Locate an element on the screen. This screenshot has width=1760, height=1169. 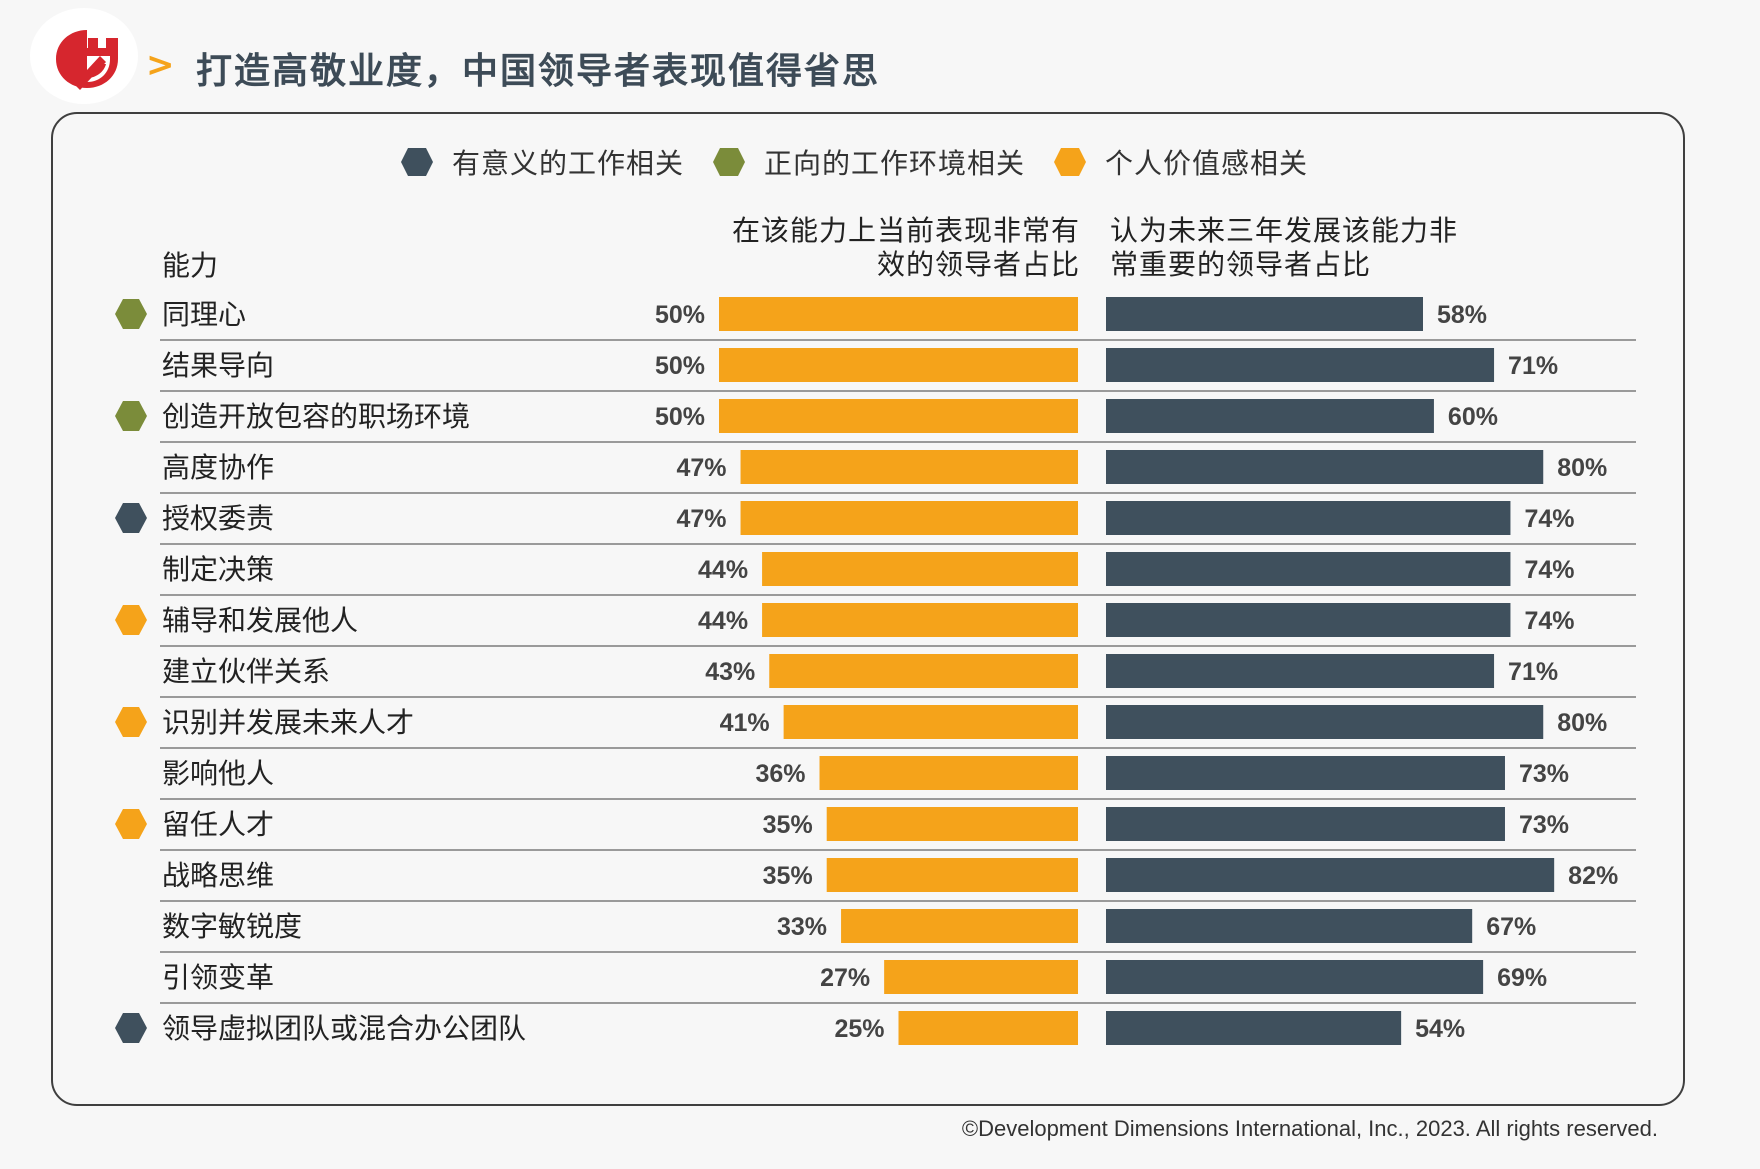
title-arrow-icon: > is located at coordinates (160, 65).